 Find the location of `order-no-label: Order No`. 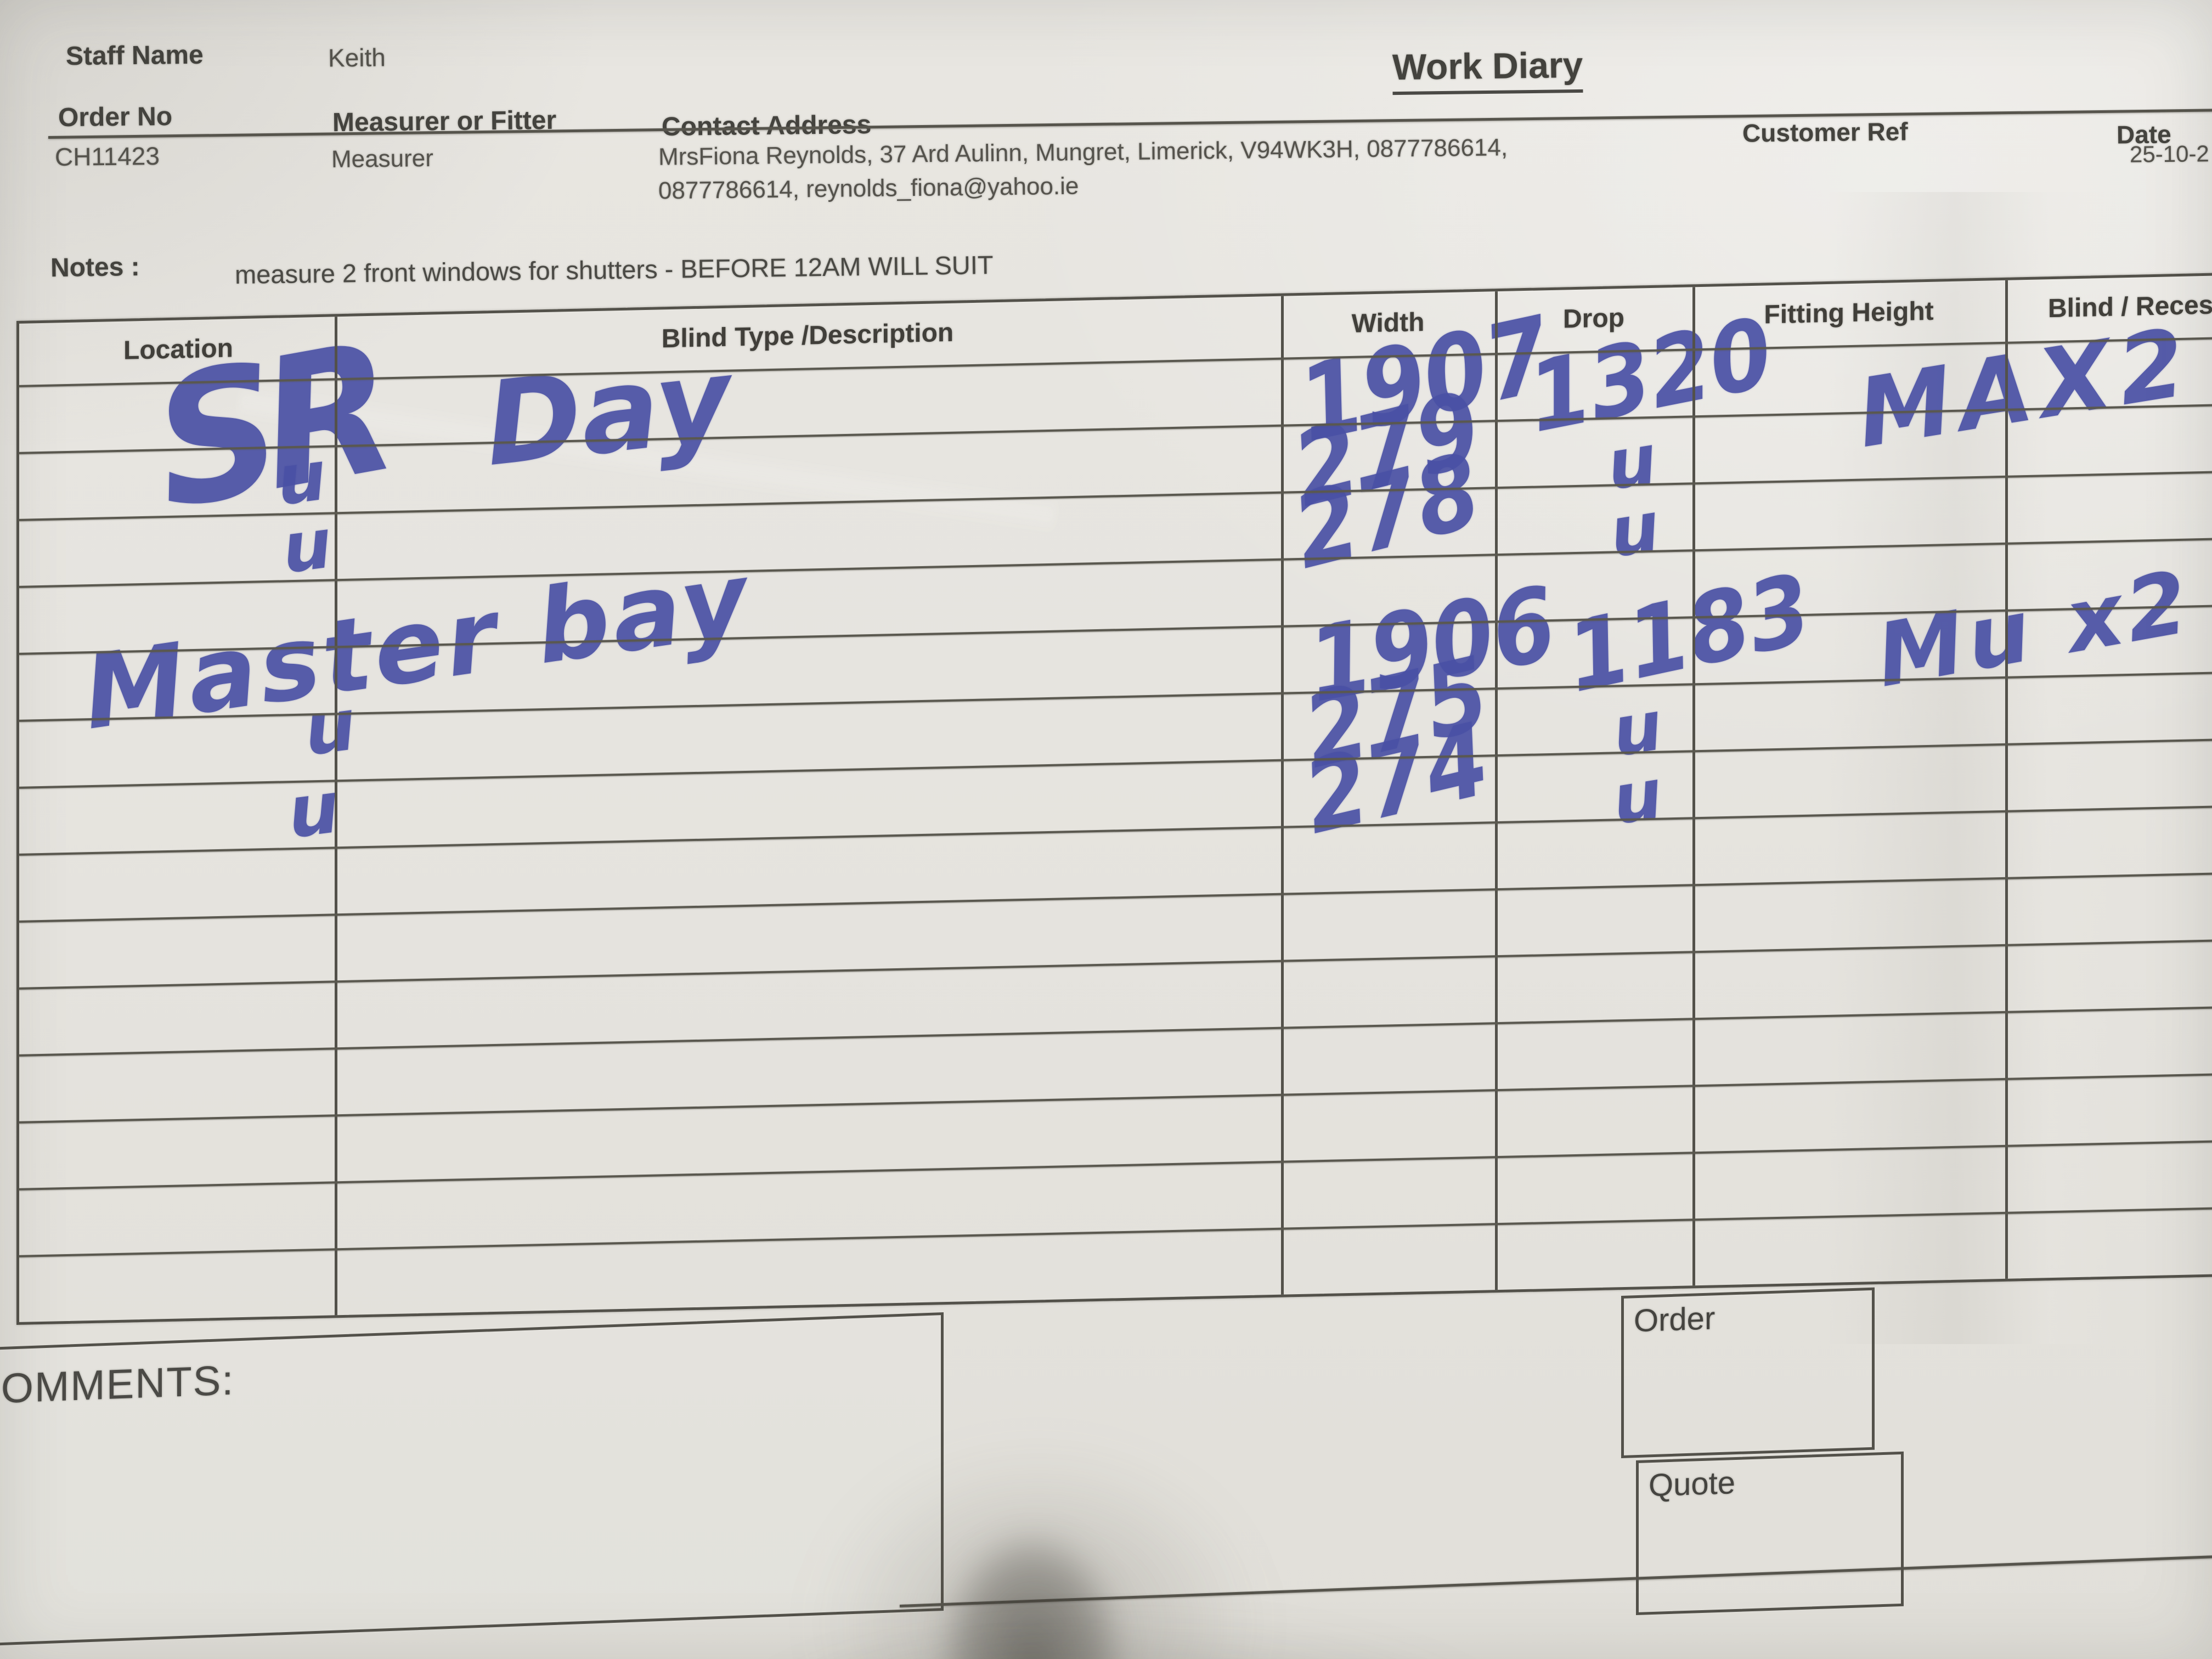

order-no-label: Order No is located at coordinates (116, 117).